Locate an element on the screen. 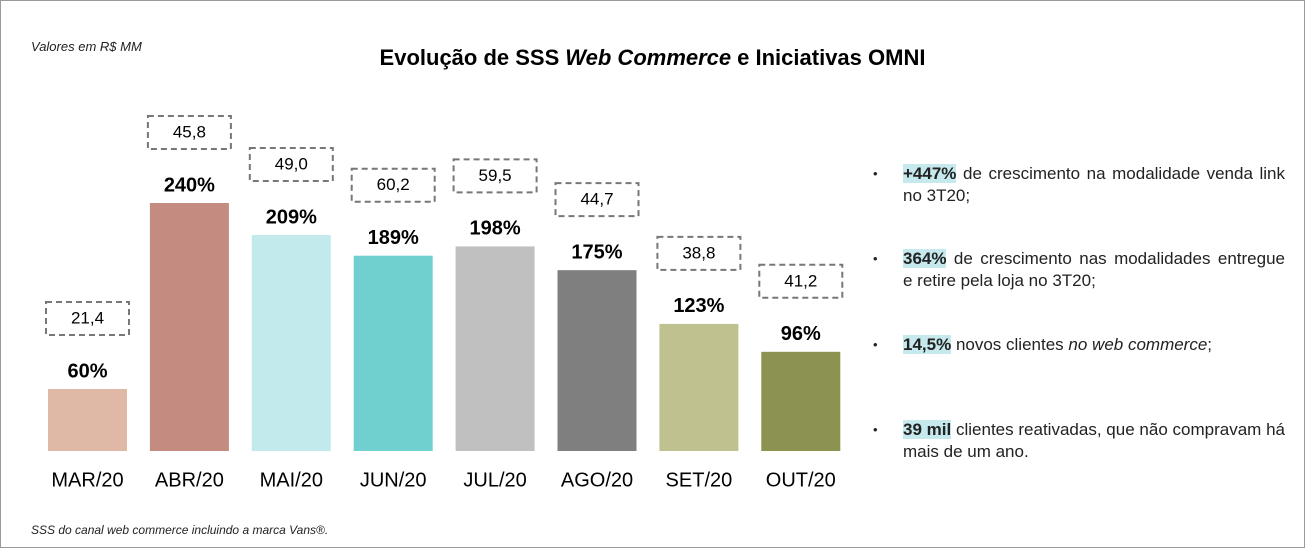 The width and height of the screenshot is (1305, 548). bar-value-label: 96% is located at coordinates (801, 334).